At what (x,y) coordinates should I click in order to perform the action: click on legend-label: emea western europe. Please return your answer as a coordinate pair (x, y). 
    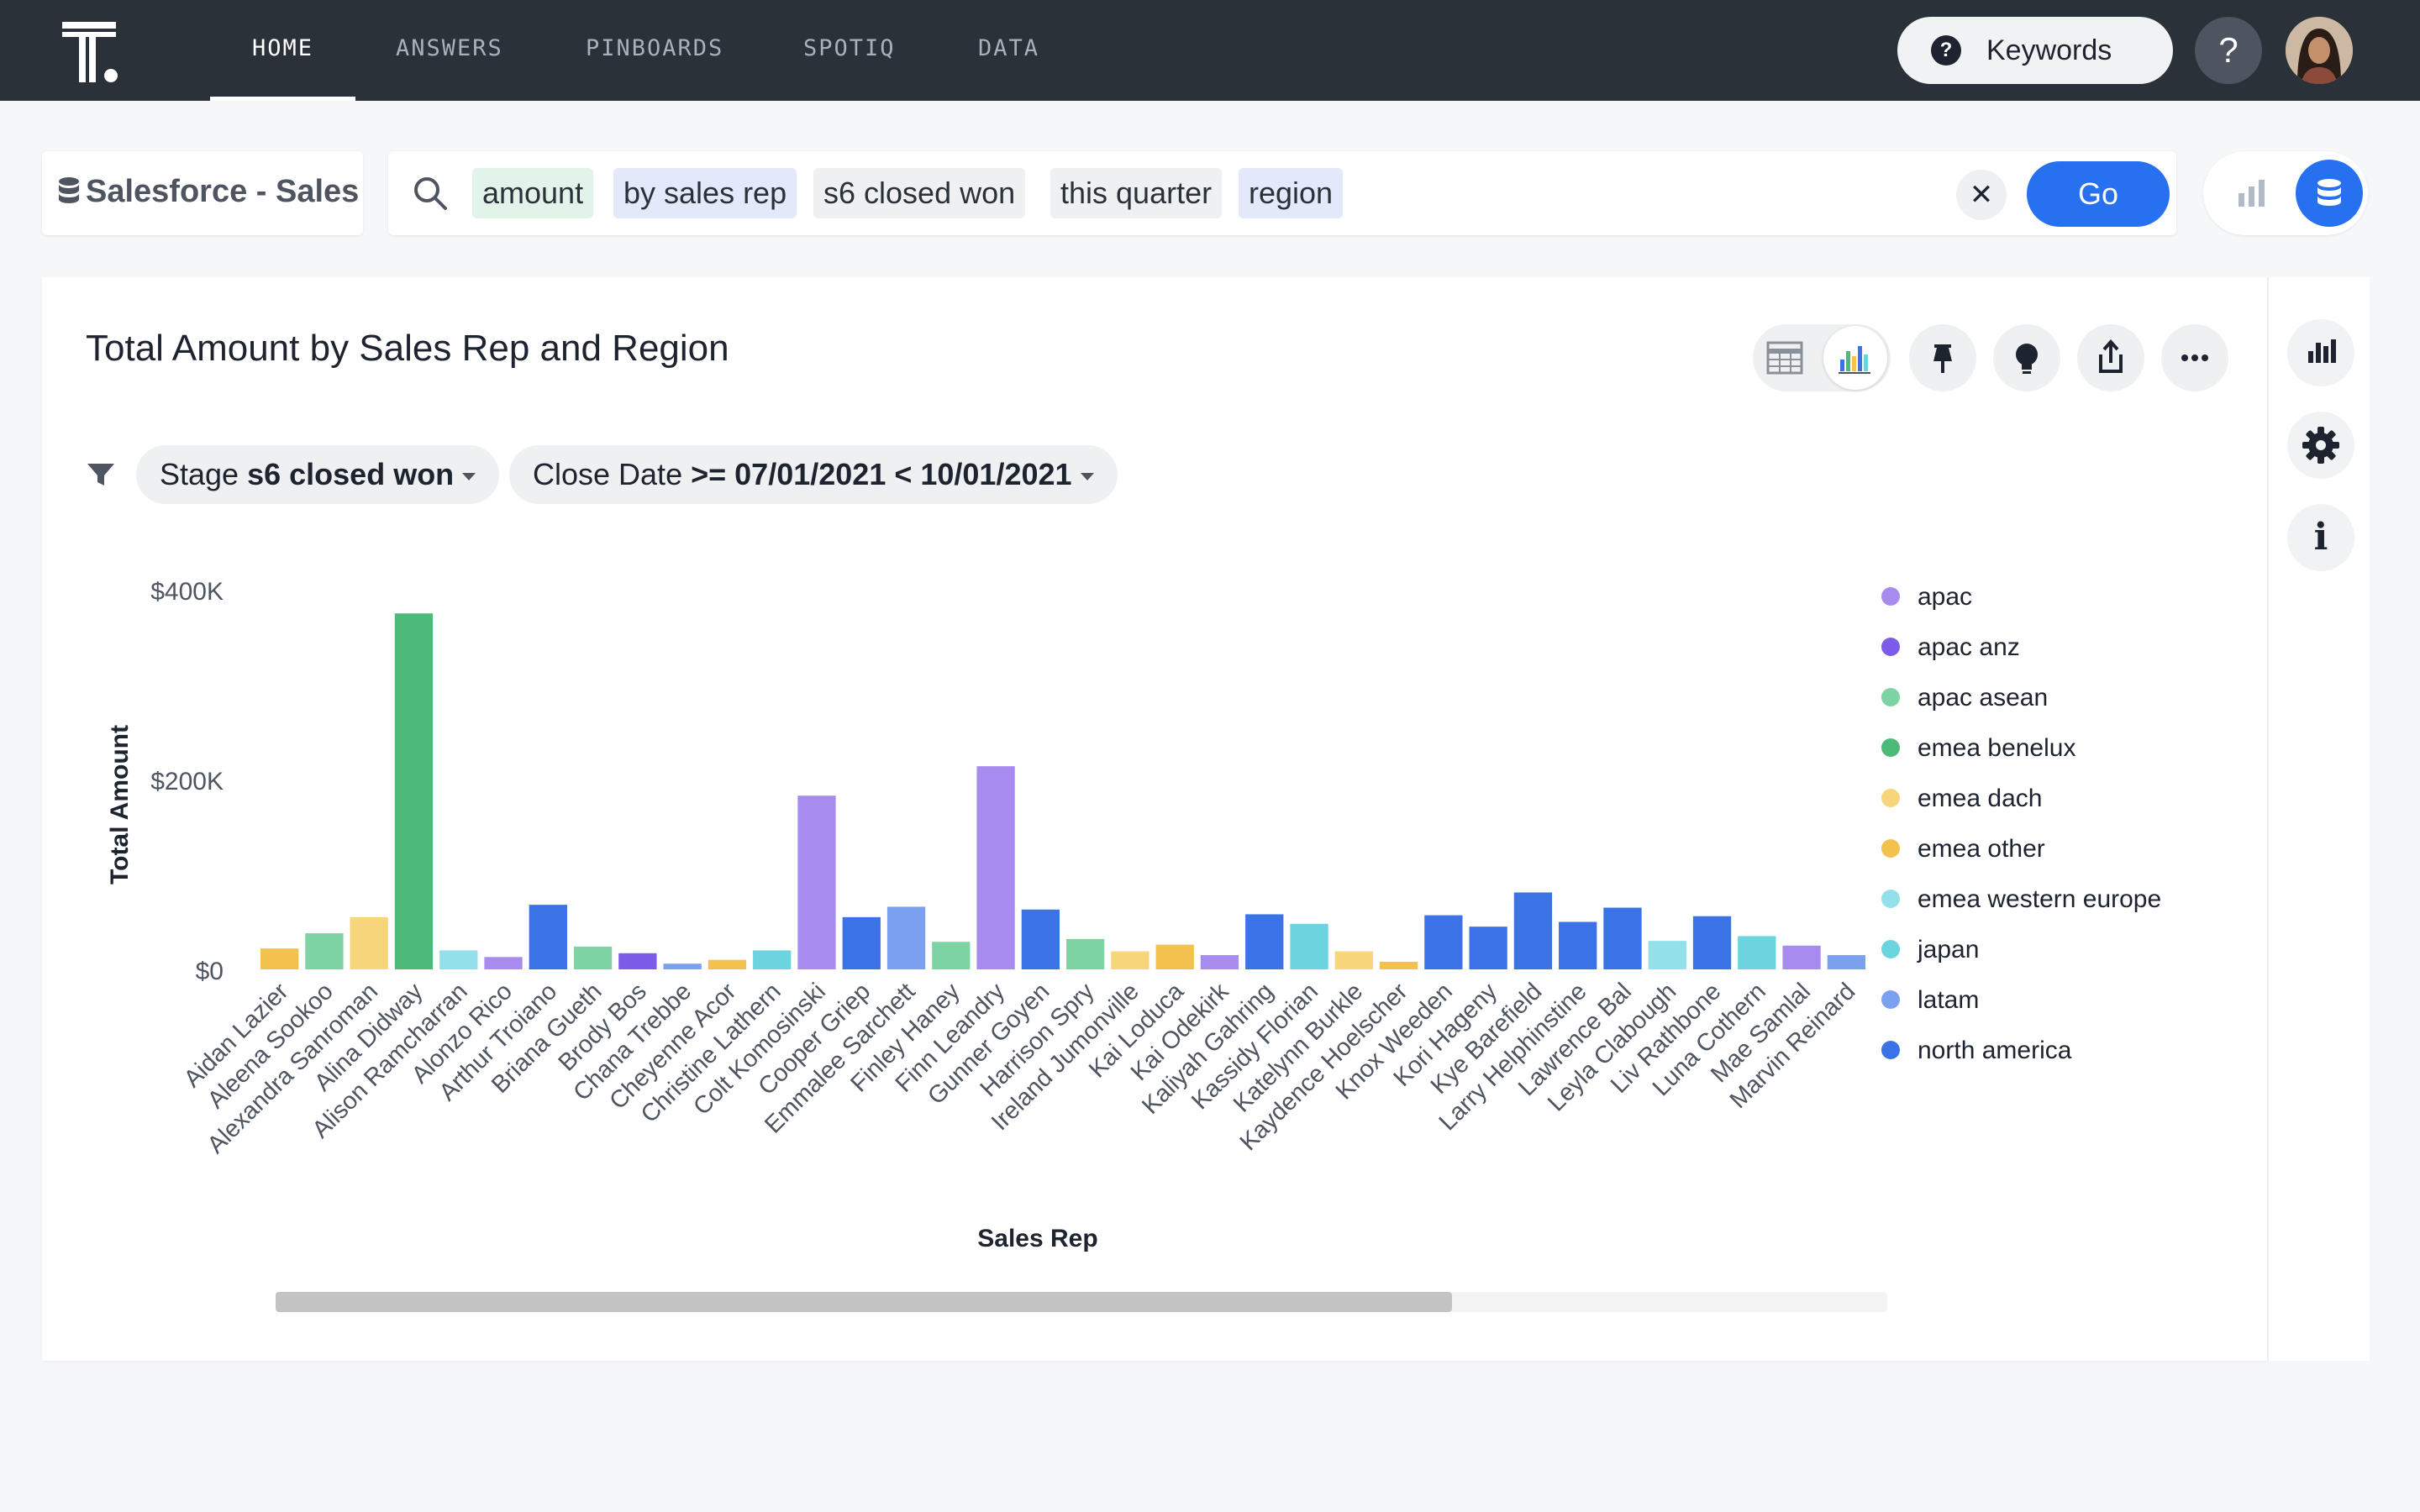
    Looking at the image, I should click on (2040, 899).